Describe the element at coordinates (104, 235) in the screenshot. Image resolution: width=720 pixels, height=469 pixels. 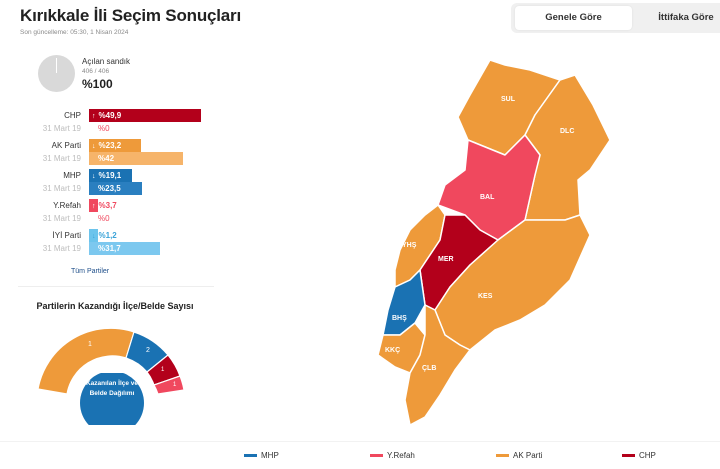
I see `value-iyi-current: ↓ %1,2` at that location.